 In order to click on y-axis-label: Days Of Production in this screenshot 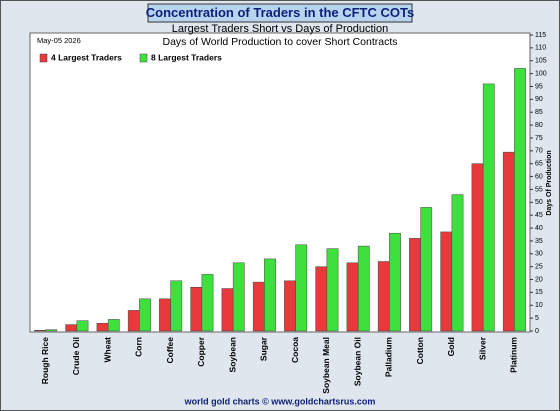, I will do `click(549, 182)`.